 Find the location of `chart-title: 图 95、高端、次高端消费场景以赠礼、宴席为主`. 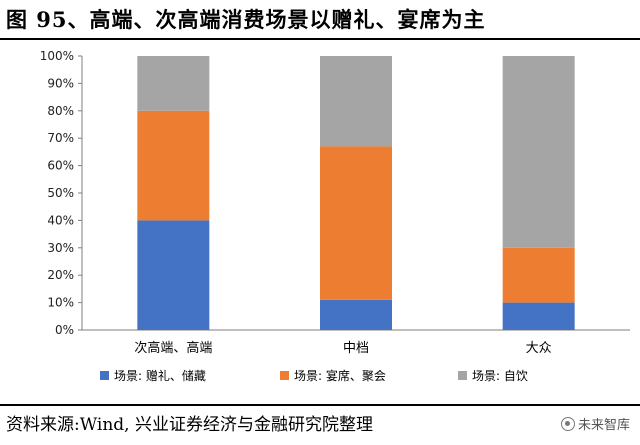

chart-title: 图 95、高端、次高端消费场景以赠礼、宴席为主 is located at coordinates (246, 19).